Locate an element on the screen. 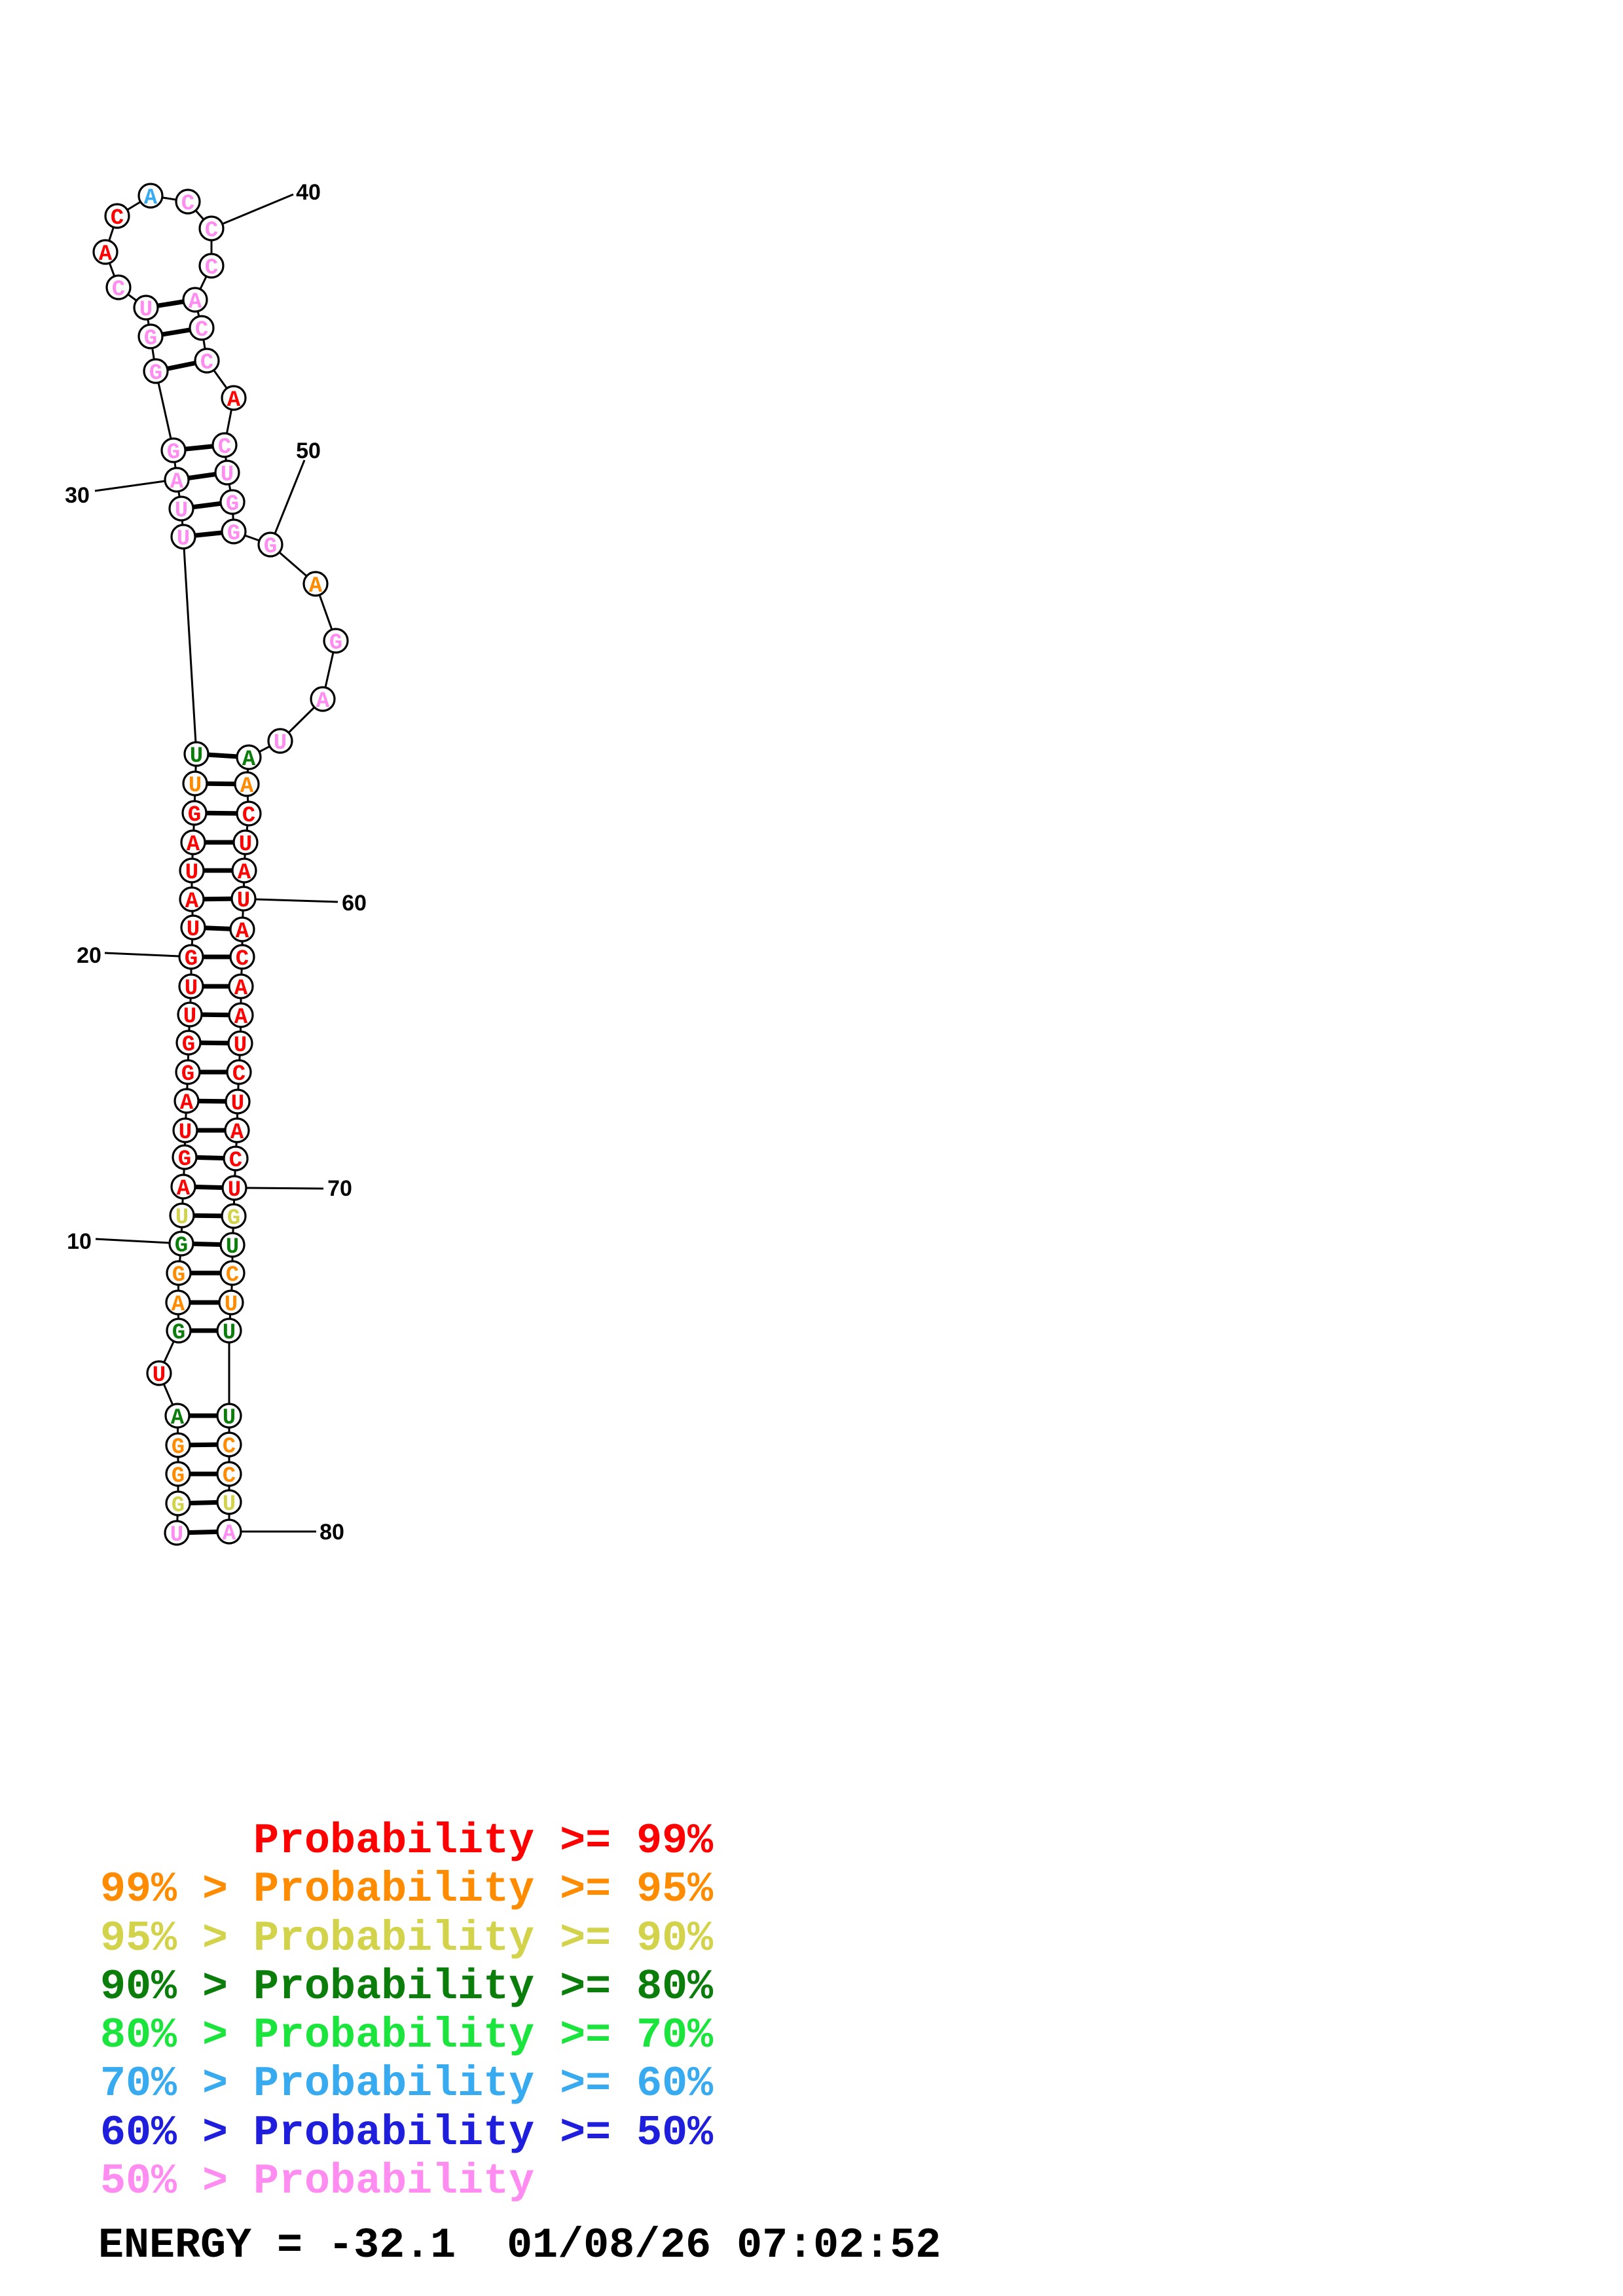  legend-line: 80% > Probability >= 70% is located at coordinates (407, 2035).